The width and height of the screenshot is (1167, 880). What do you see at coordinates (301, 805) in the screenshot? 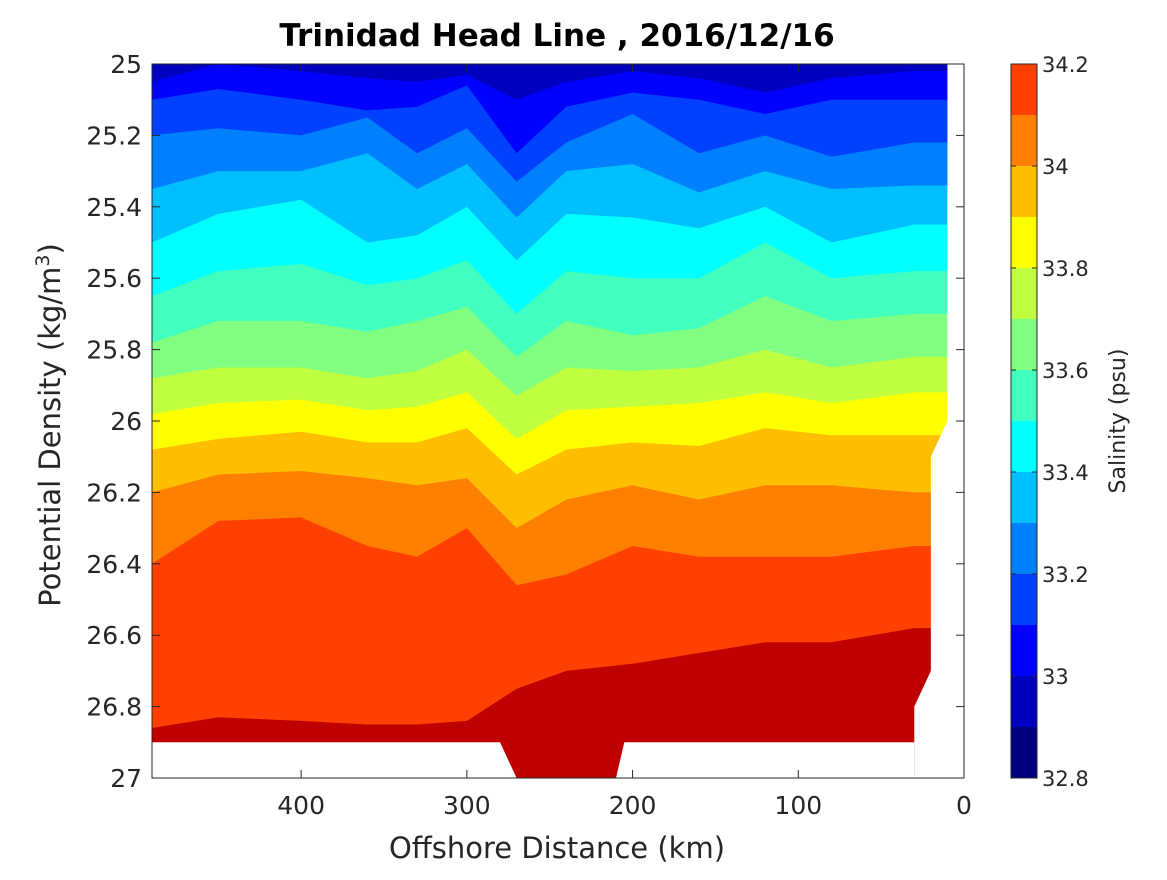
I see `x-tick-label: 400` at bounding box center [301, 805].